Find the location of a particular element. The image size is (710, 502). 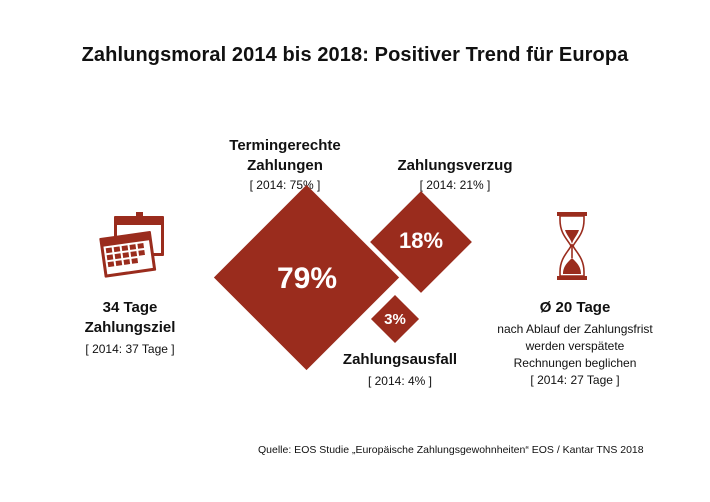

avg-days-2014: [ 2014: 27 Tage ] is located at coordinates (575, 380).